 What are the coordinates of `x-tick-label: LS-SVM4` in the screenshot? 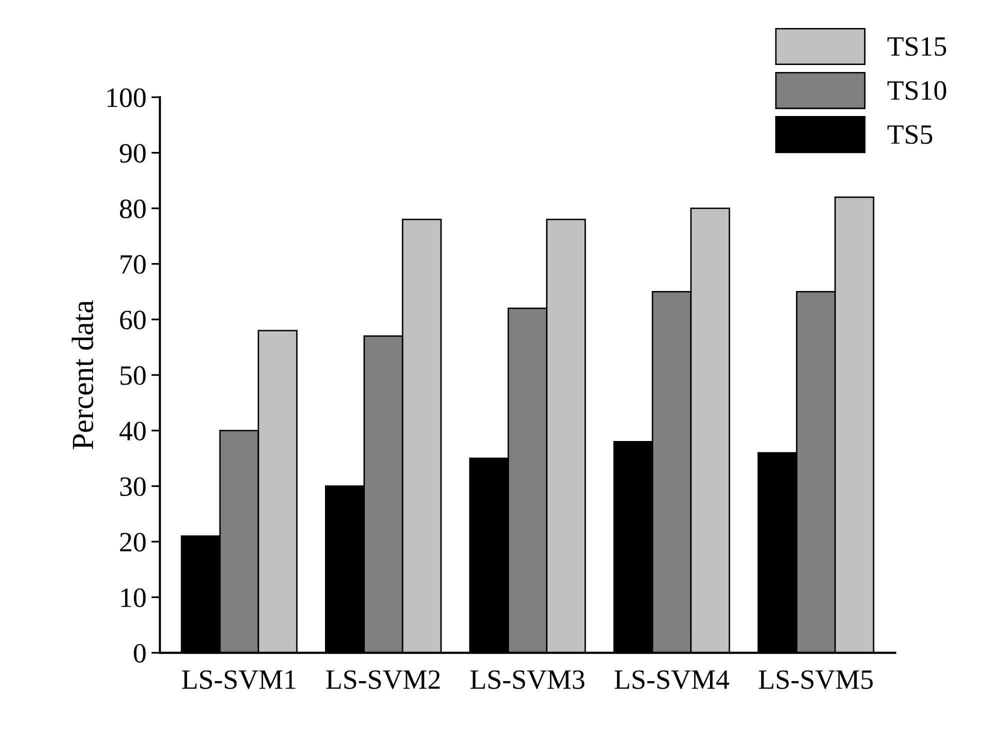 It's located at (672, 680).